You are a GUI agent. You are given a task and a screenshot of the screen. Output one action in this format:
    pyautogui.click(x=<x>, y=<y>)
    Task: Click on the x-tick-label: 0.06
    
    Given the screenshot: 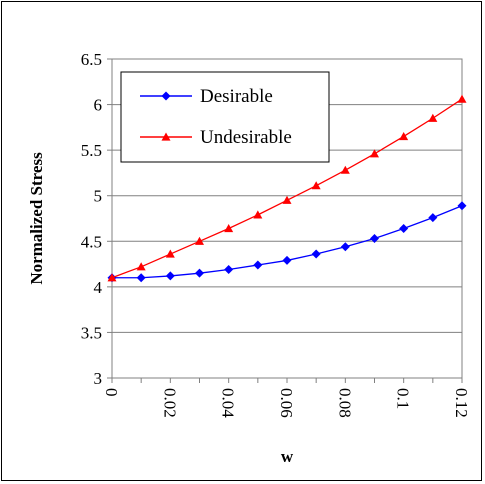 What is the action you would take?
    pyautogui.click(x=286, y=403)
    